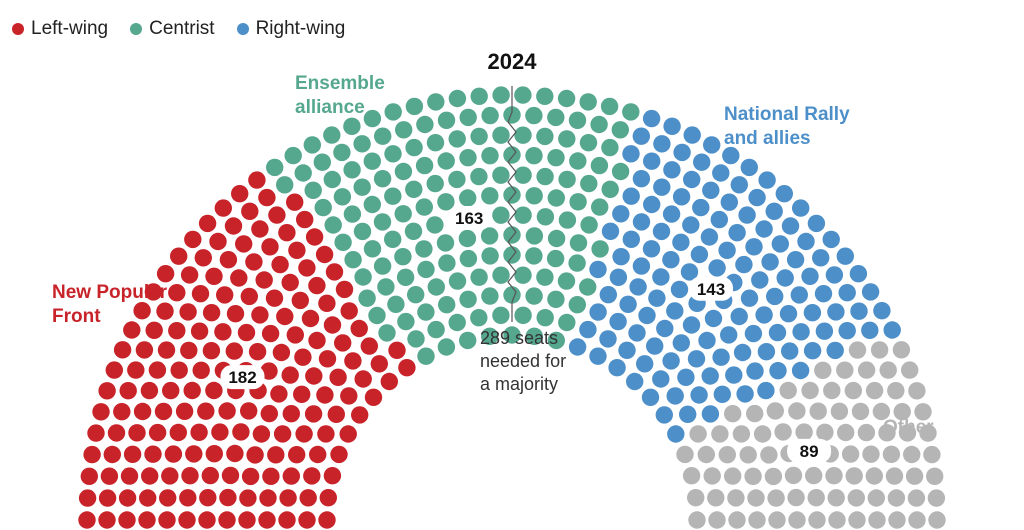 This screenshot has width=1024, height=530. Describe the element at coordinates (809, 450) in the screenshot. I see `seat-count-background` at that location.